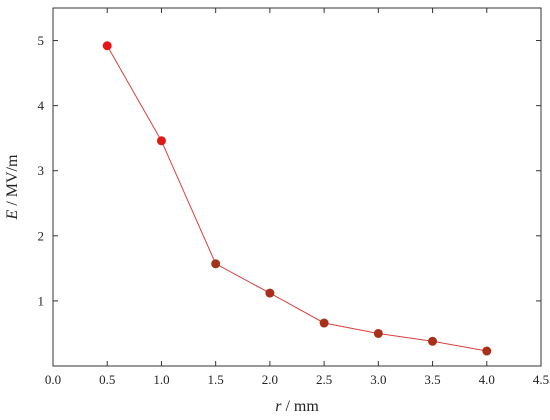 The image size is (550, 420). I want to click on x-axis-unit: / mm, so click(300, 406).